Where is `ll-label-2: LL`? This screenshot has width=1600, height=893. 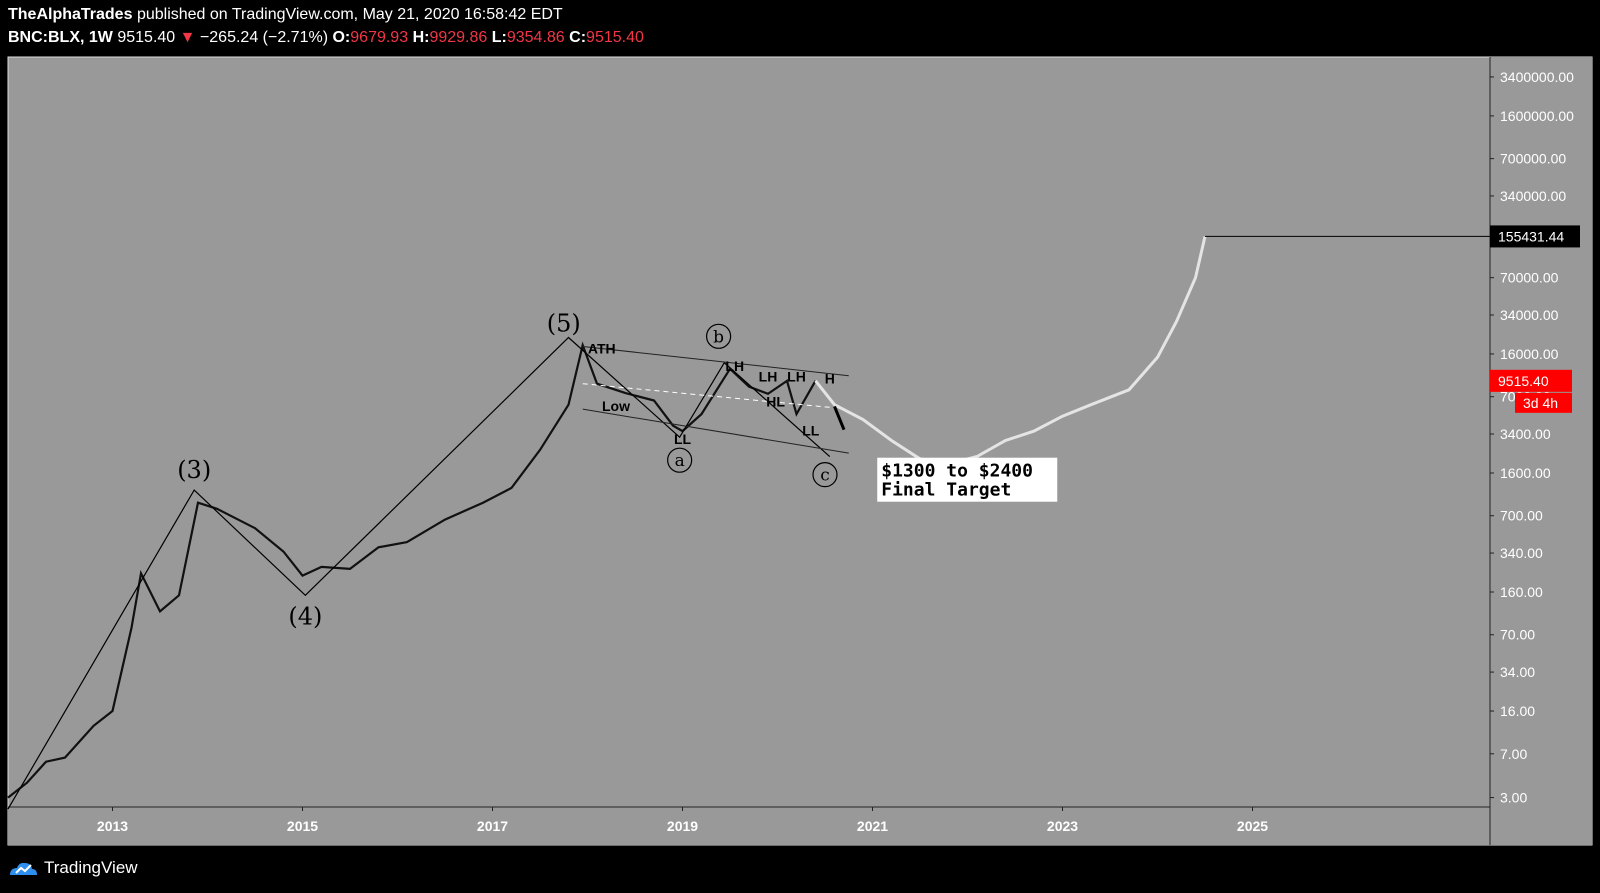 ll-label-2: LL is located at coordinates (811, 431).